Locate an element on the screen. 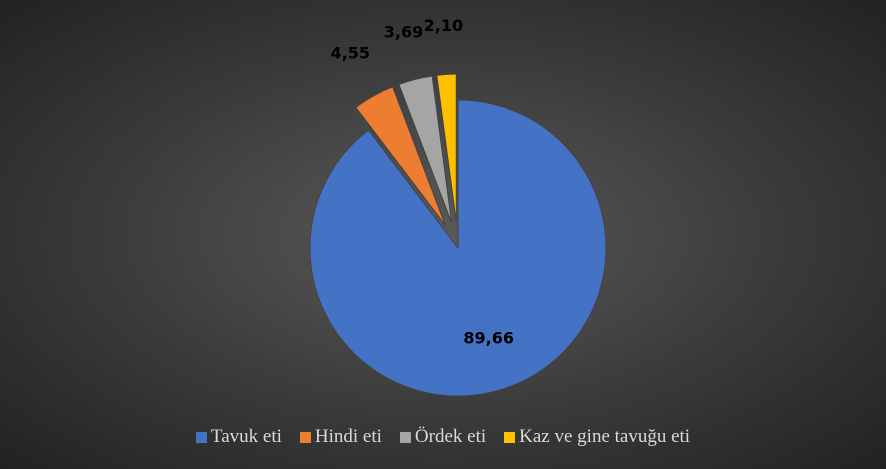 The width and height of the screenshot is (886, 469). legend-item: Kaz ve gine tavuğu eti is located at coordinates (597, 437).